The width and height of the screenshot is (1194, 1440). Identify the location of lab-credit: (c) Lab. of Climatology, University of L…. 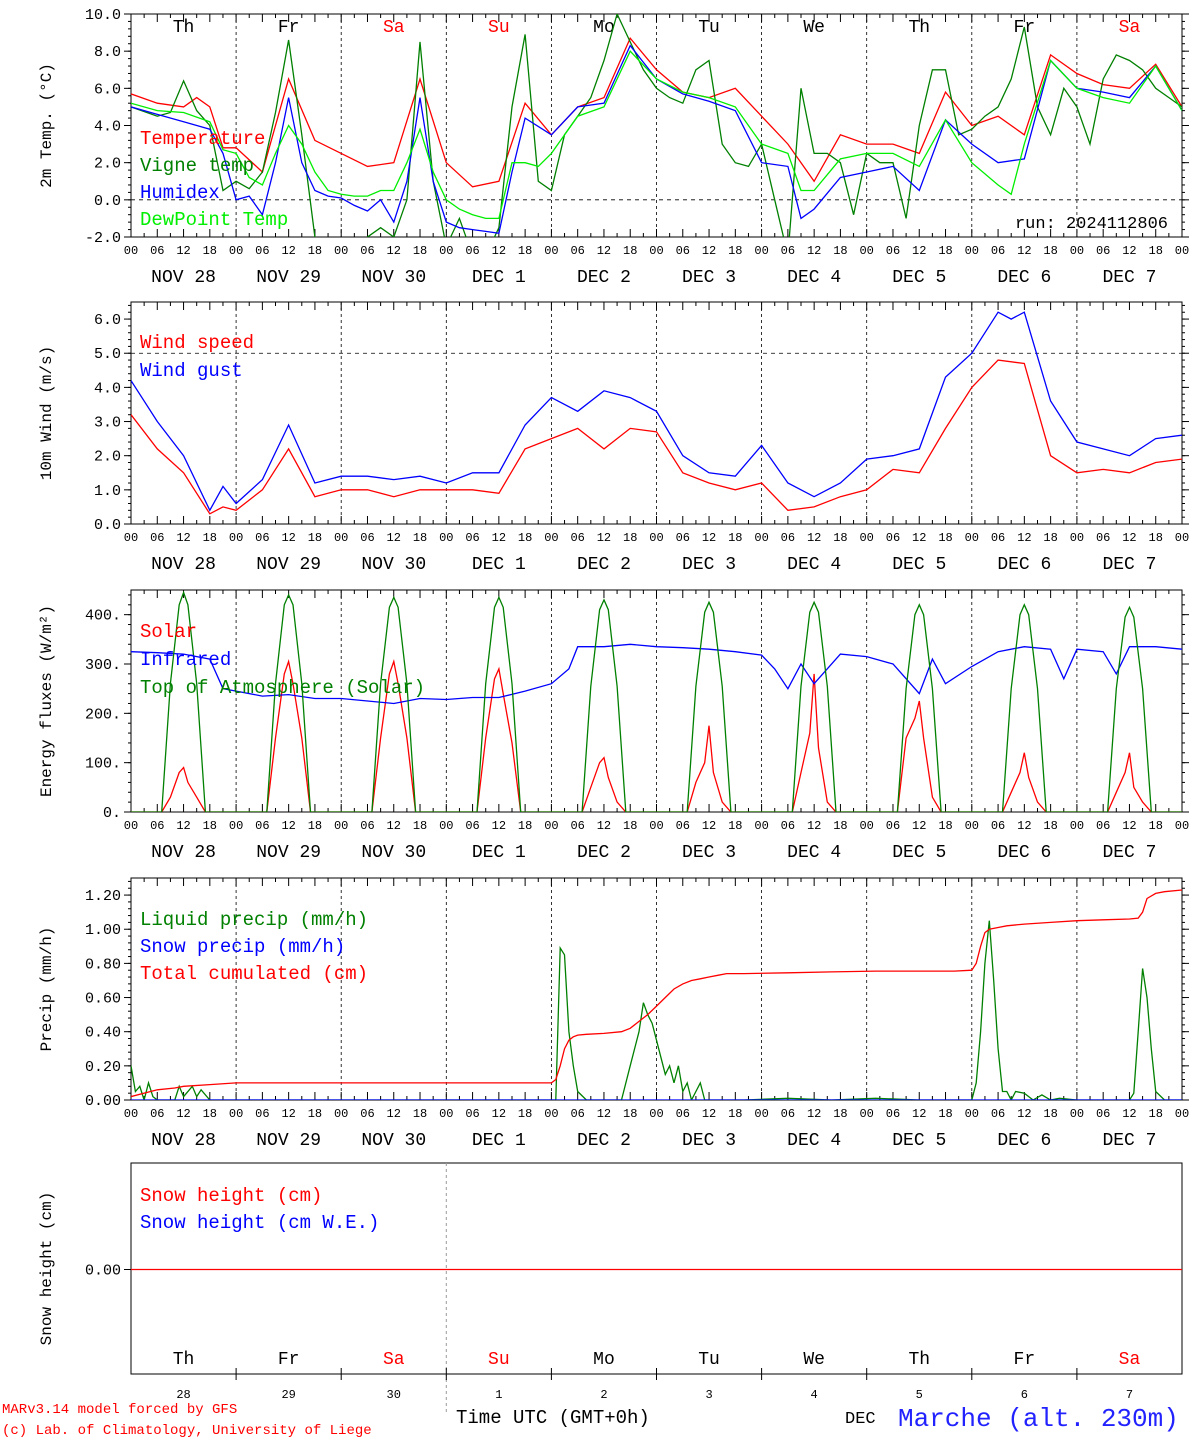
(187, 1431).